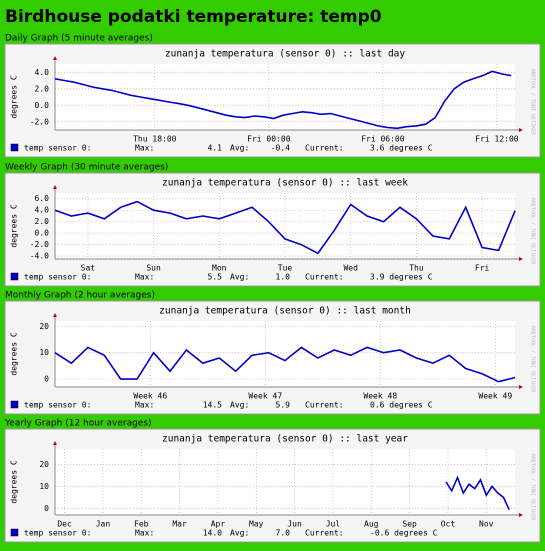 The height and width of the screenshot is (551, 545). Describe the element at coordinates (42, 198) in the screenshot. I see `y-tick-label: 6.0` at that location.